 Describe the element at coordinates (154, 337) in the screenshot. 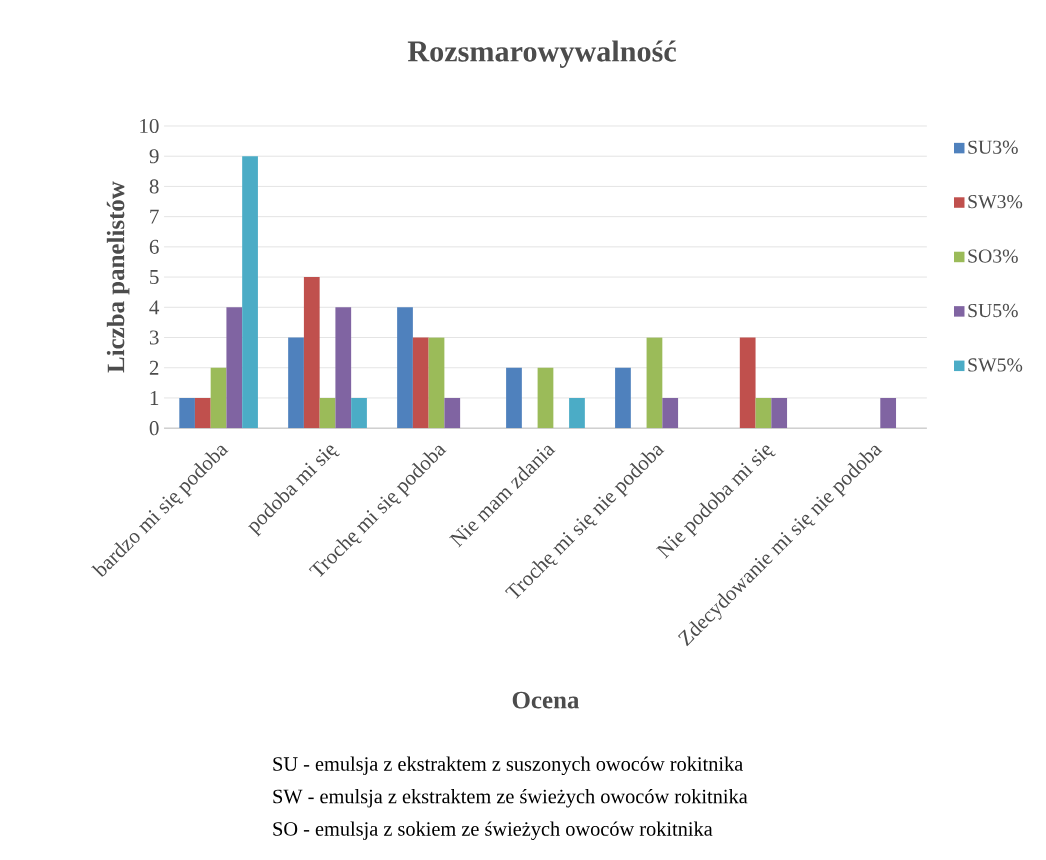

I see `y-tick-label: 3` at that location.